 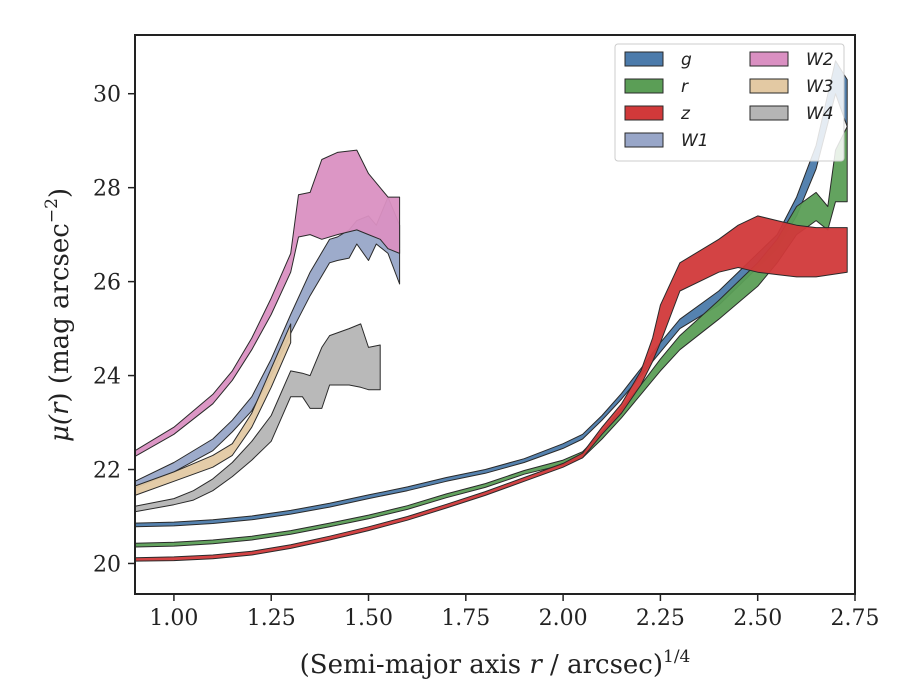 I want to click on legend-swatch-w1, so click(x=644, y=140).